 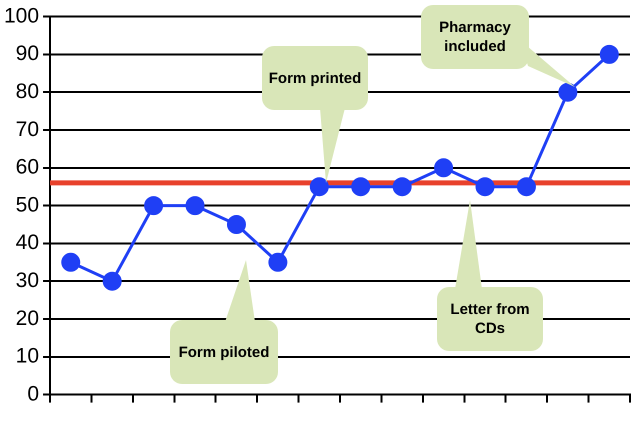 I want to click on y-tick-label: 30, so click(x=28, y=280).